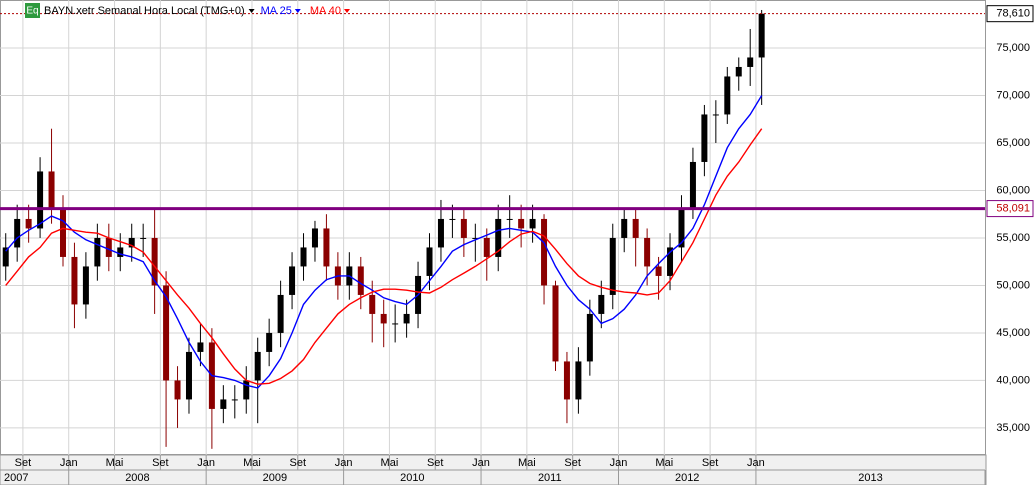  I want to click on year-label: 2011, so click(550, 478).